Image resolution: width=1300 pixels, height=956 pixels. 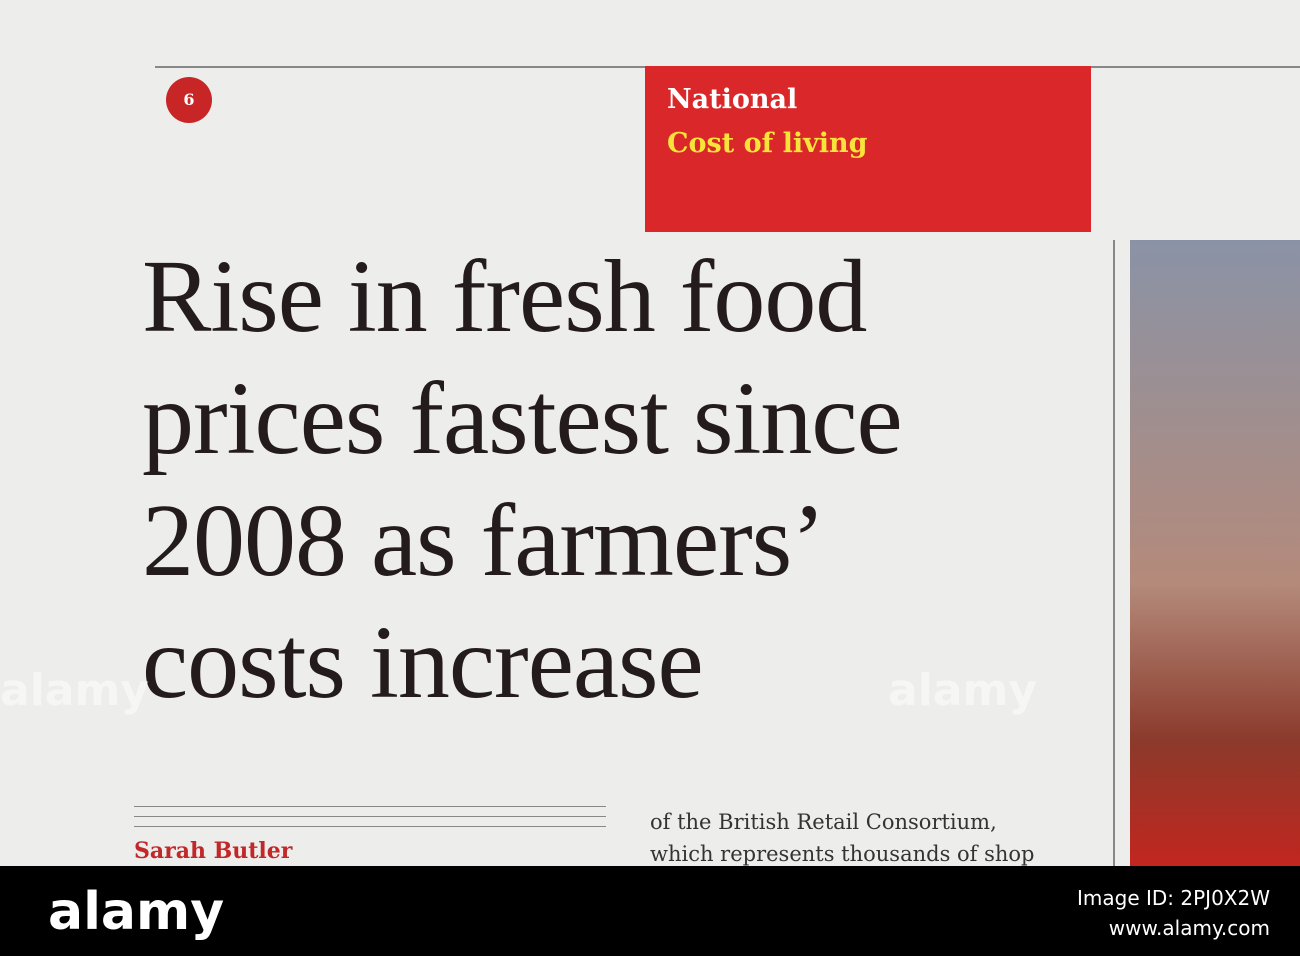 What do you see at coordinates (823, 822) in the screenshot?
I see `body-line: of the British Retail Consortium,` at bounding box center [823, 822].